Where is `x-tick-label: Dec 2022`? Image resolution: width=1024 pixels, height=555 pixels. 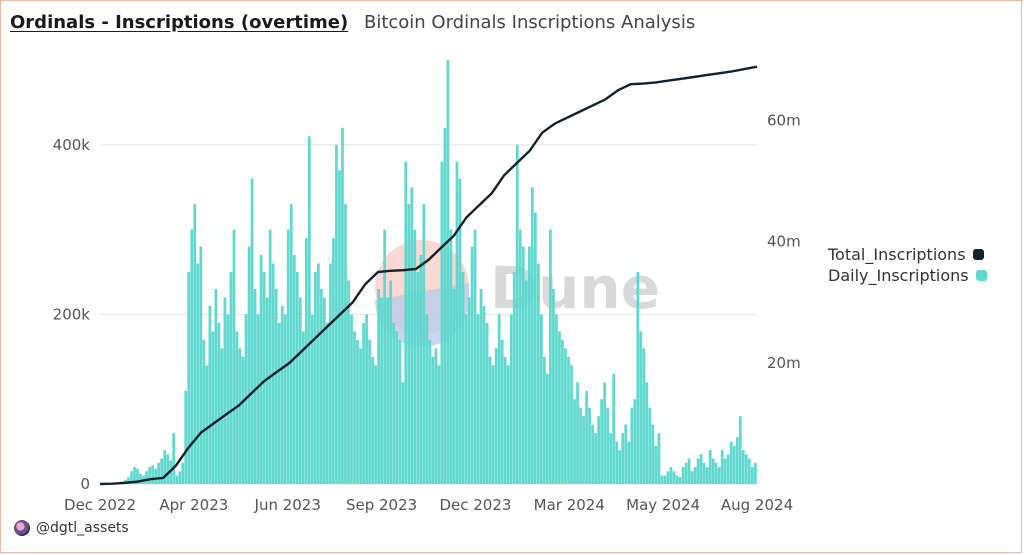
x-tick-label: Dec 2022 is located at coordinates (100, 505).